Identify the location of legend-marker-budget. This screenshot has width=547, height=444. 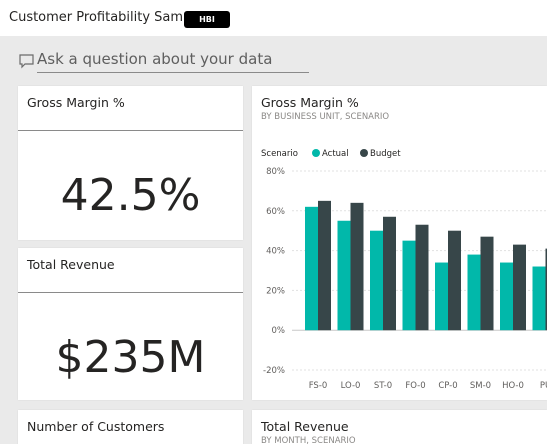
(364, 153).